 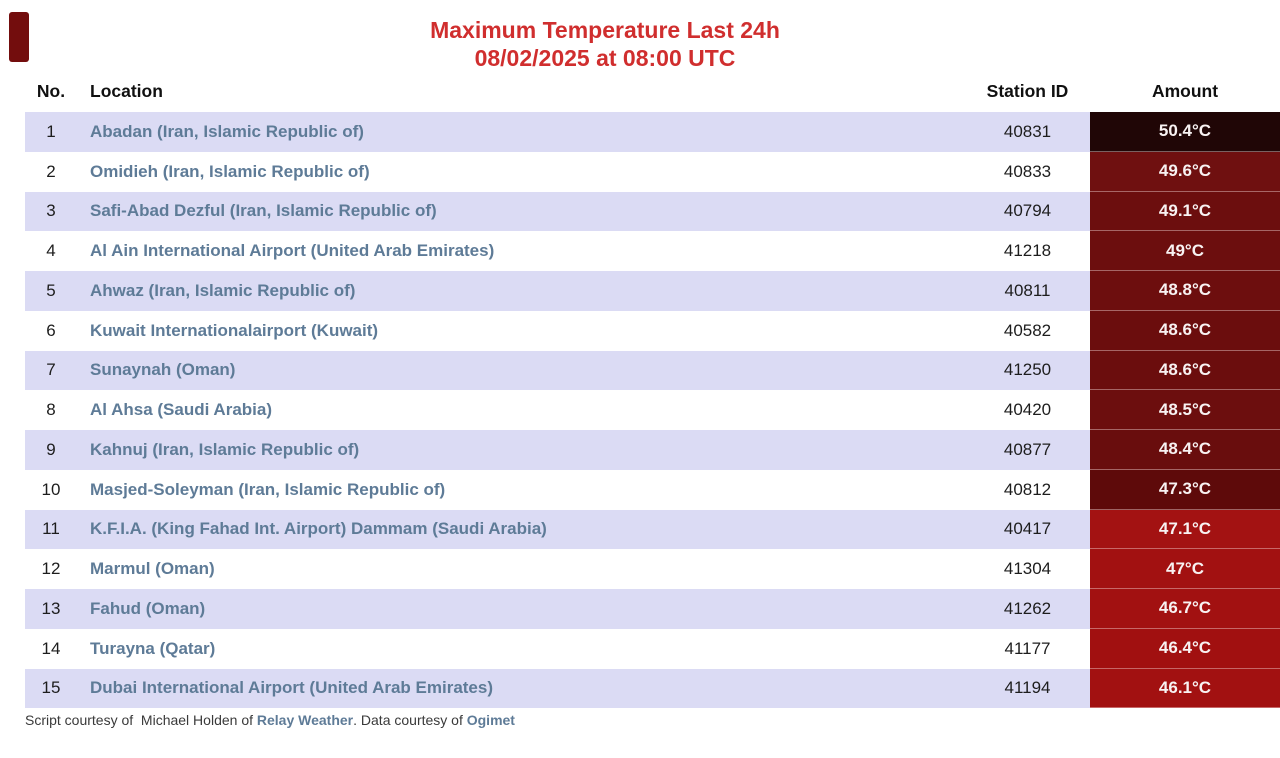 What do you see at coordinates (1185, 489) in the screenshot?
I see `amount-badge: 47.3°C` at bounding box center [1185, 489].